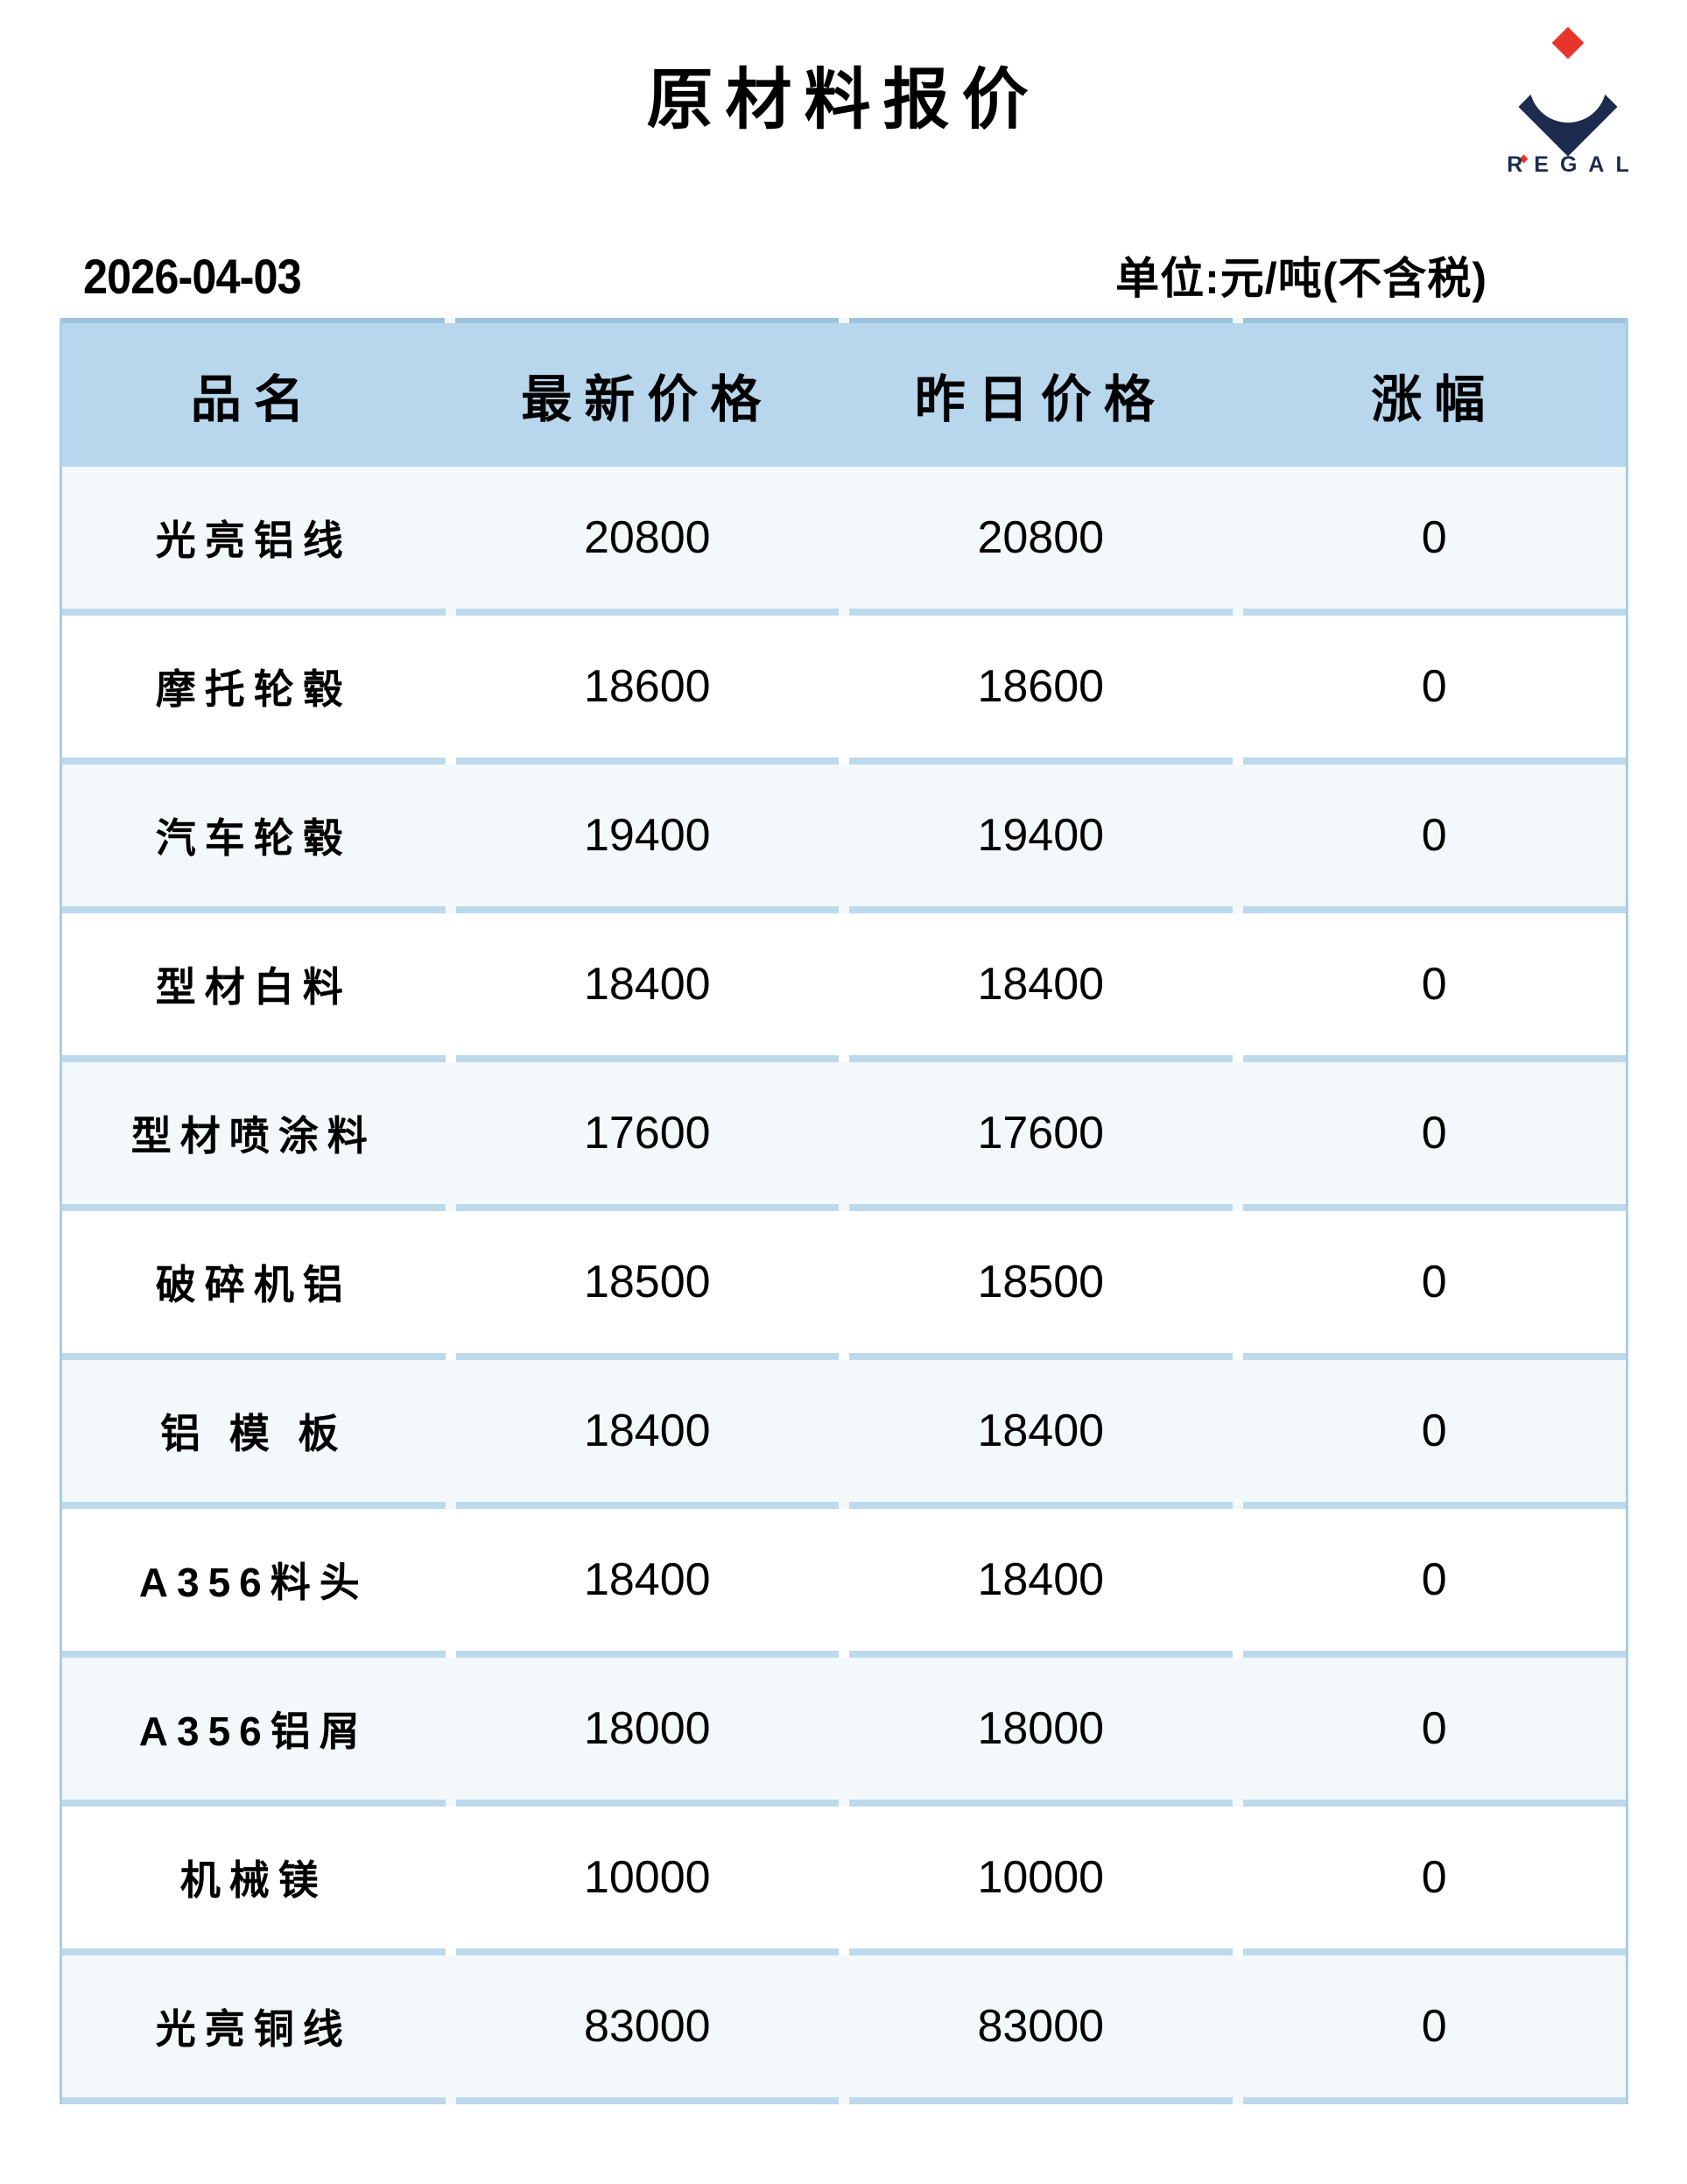 This screenshot has width=1687, height=2184. I want to click on table-row: 铝 模 板 18400 18400 0, so click(844, 1434).